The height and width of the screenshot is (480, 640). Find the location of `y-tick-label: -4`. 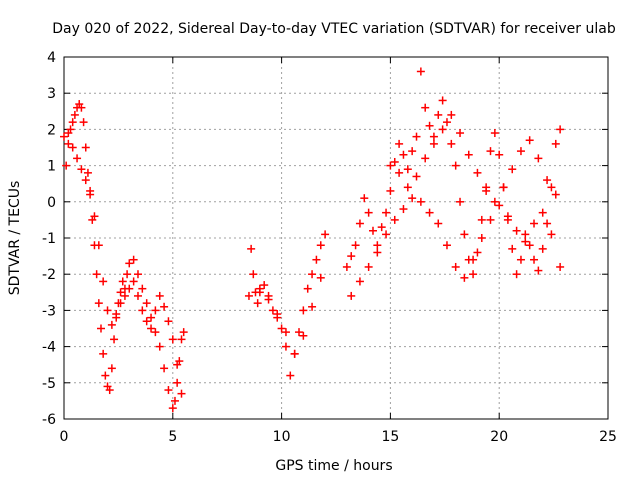

y-tick-label: -4 is located at coordinates (49, 348).